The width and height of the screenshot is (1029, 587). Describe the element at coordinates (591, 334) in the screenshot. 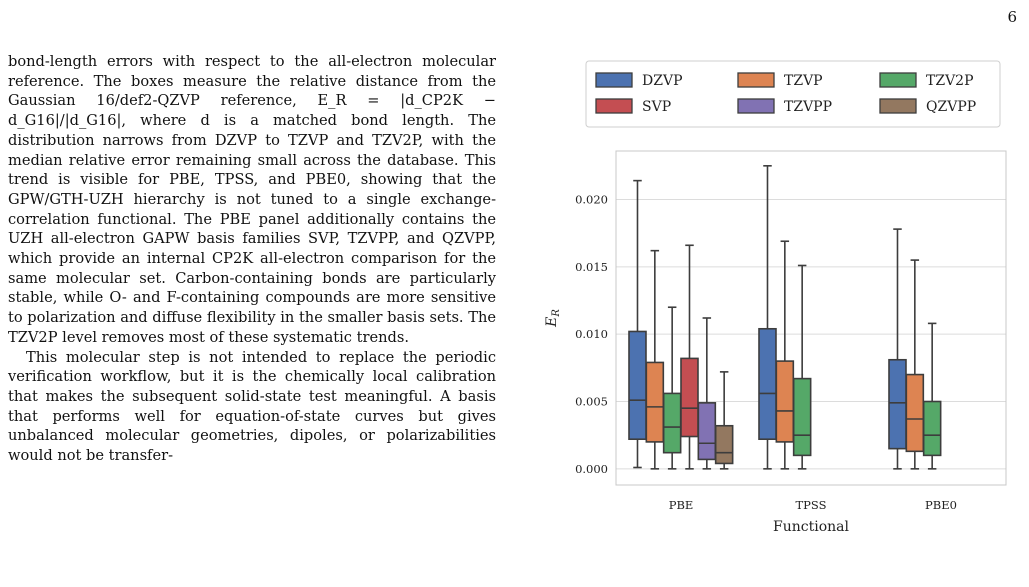

I see `y-tick-label: 0.010` at that location.